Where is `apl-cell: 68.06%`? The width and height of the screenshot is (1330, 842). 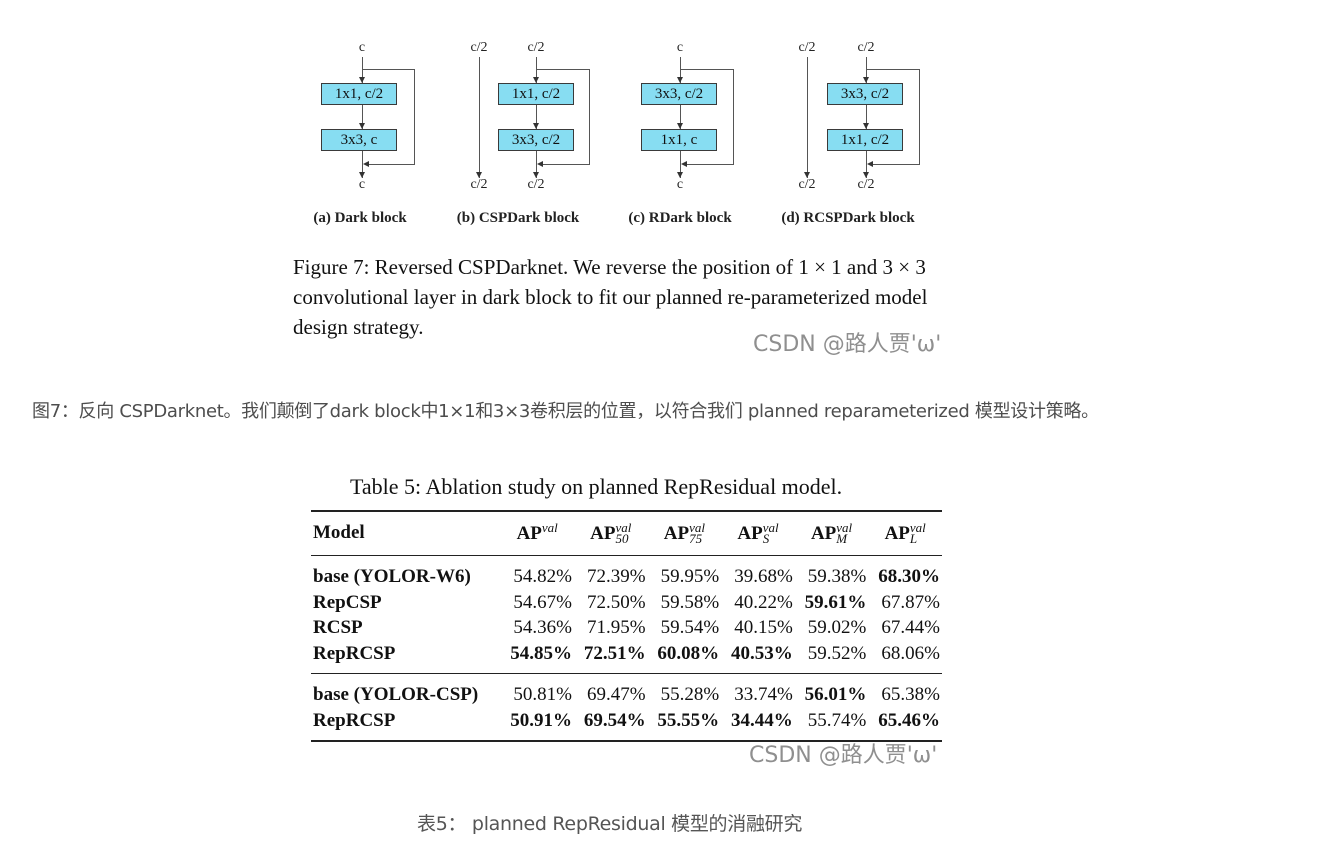
apl-cell: 68.06% is located at coordinates (910, 653).